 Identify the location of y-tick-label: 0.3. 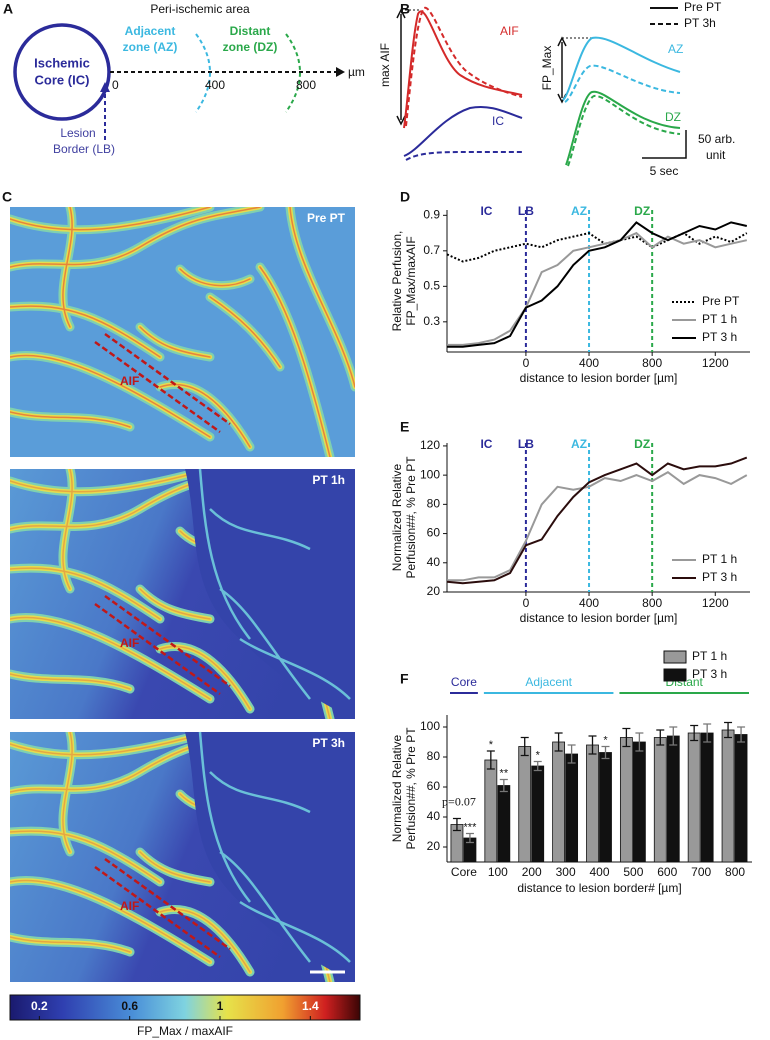
(431, 321).